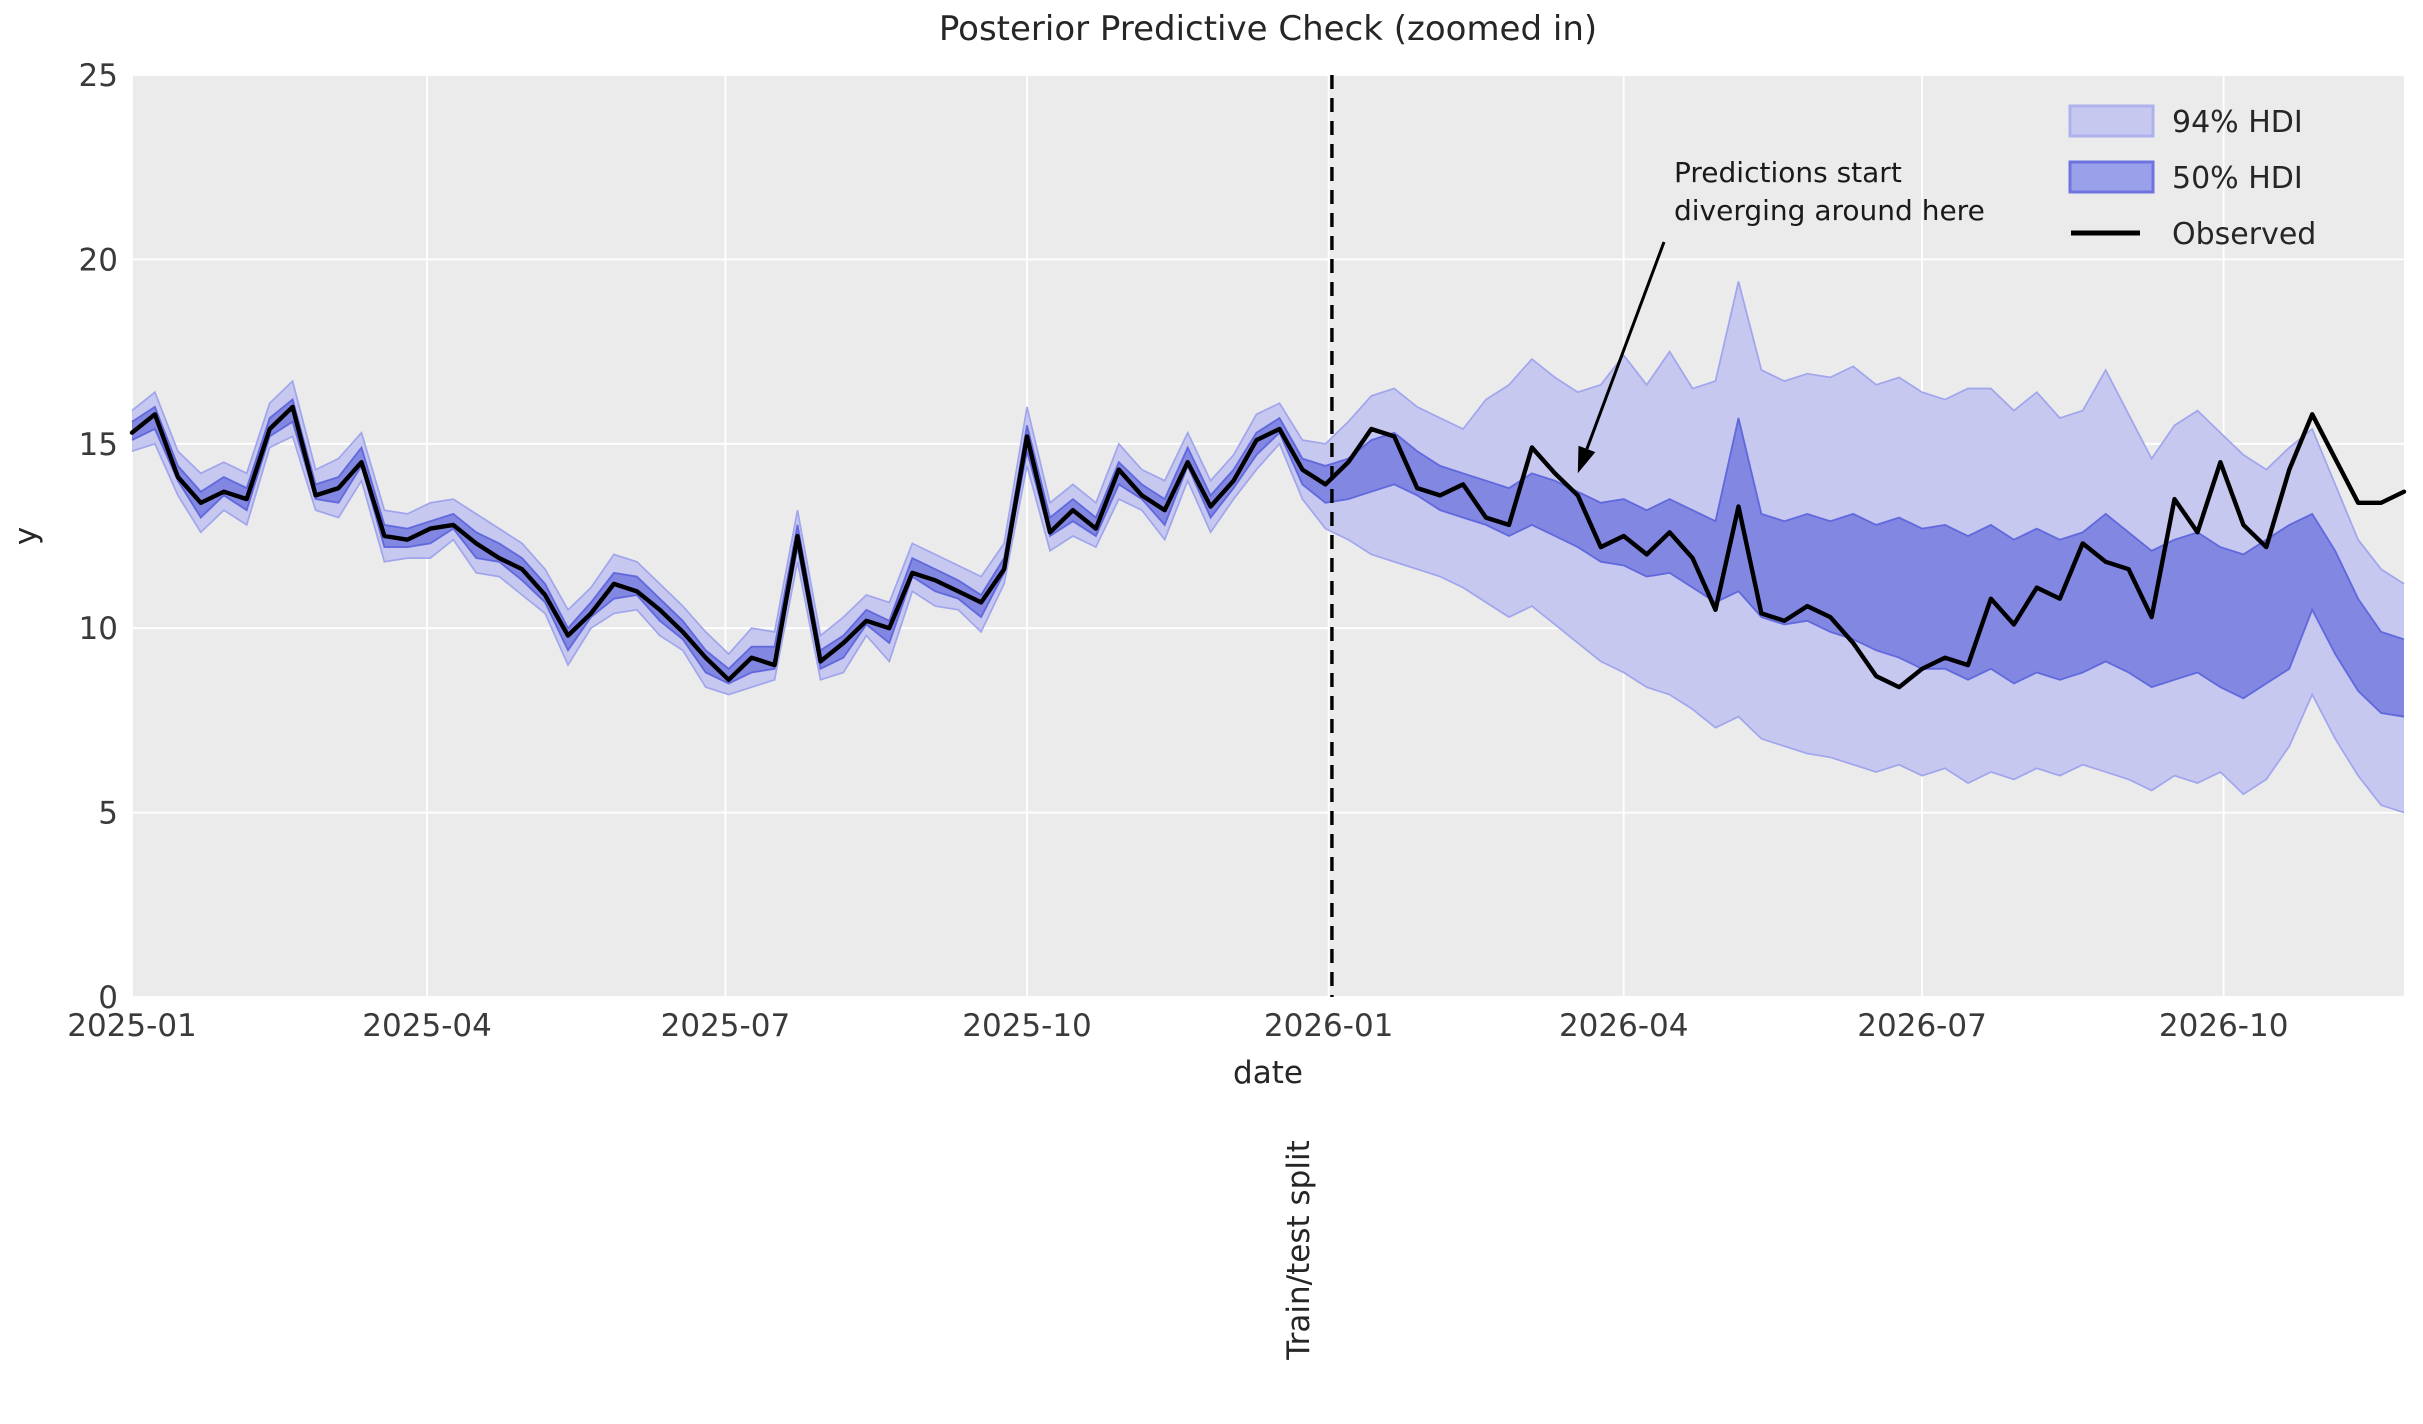  Describe the element at coordinates (2244, 234) in the screenshot. I see `legend-label-observed: Observed` at that location.